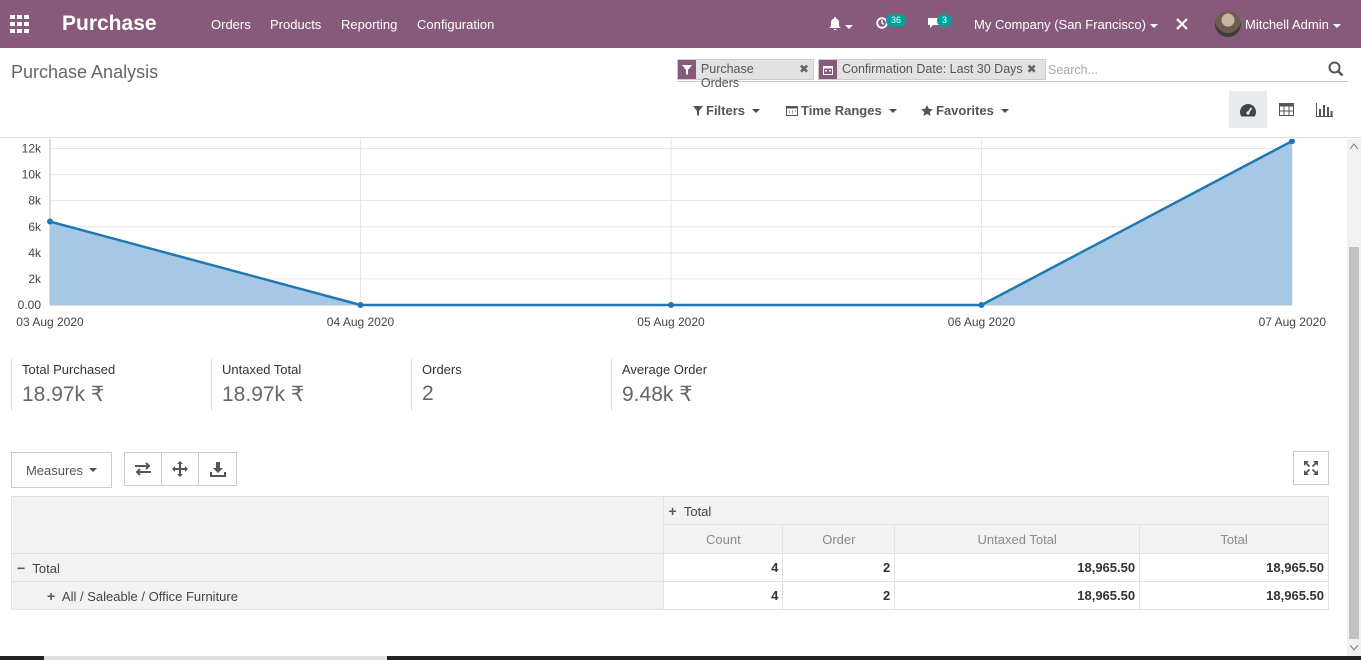 The height and width of the screenshot is (660, 1361). I want to click on calendar-icon, so click(828, 69).